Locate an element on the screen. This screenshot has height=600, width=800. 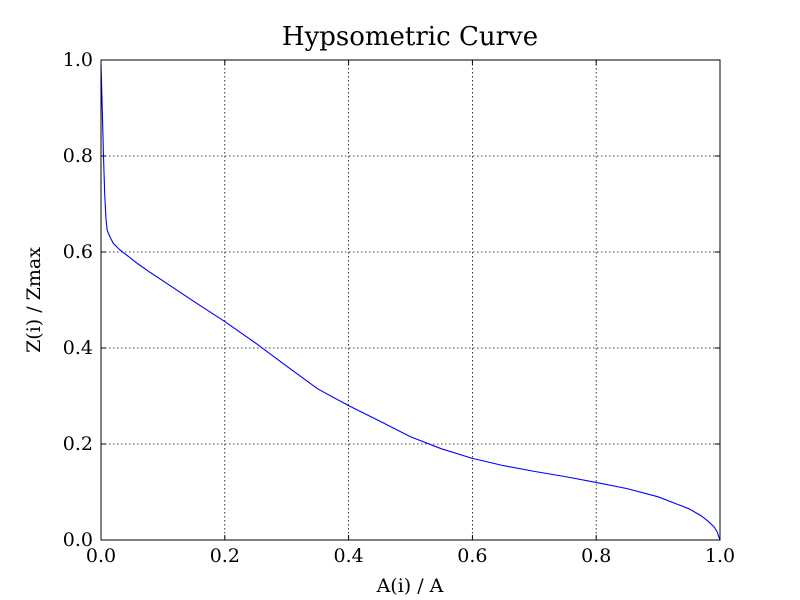
y-tick-label: 0.6 is located at coordinates (78, 252).